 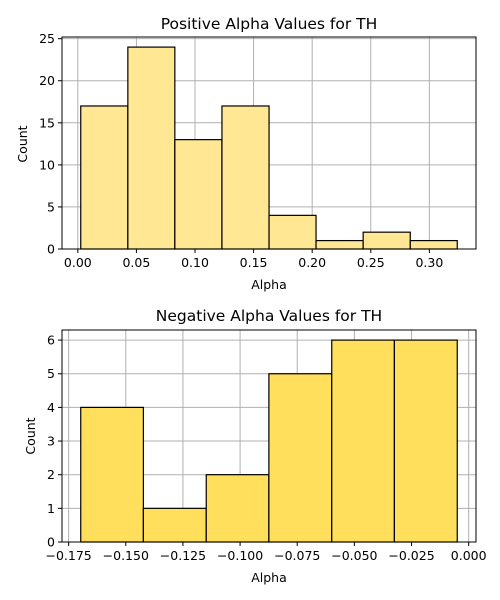 I want to click on x-tick-label: −0.150, so click(x=126, y=555).